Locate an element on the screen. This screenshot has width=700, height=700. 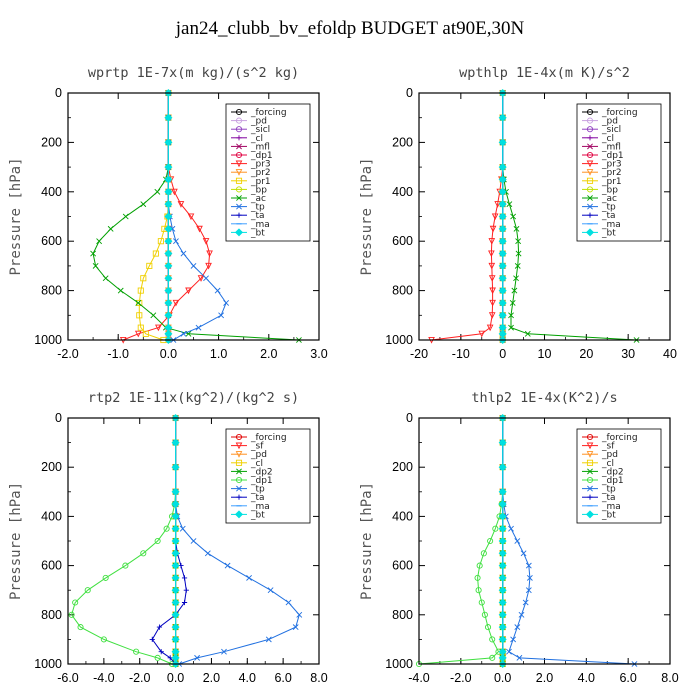
panel-2-ytick-label: 400 is located at coordinates (402, 192).